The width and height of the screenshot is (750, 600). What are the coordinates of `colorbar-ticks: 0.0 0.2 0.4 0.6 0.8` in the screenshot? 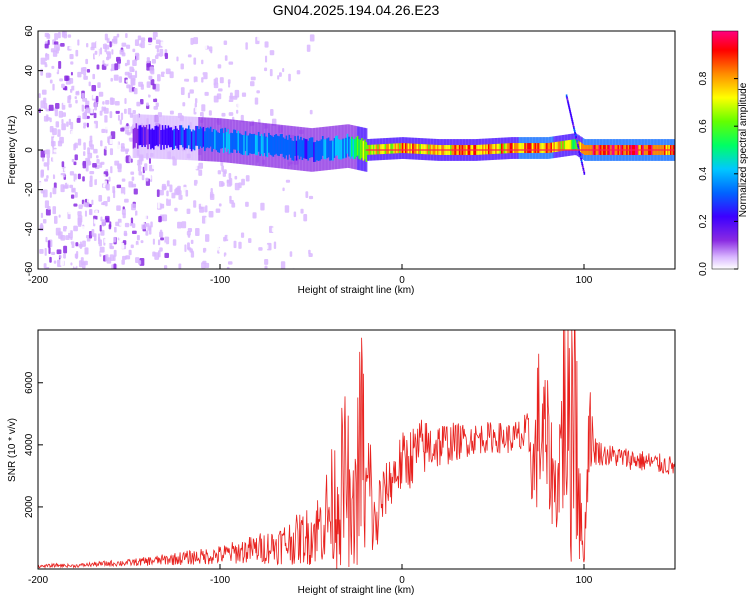 It's located at (718, 173).